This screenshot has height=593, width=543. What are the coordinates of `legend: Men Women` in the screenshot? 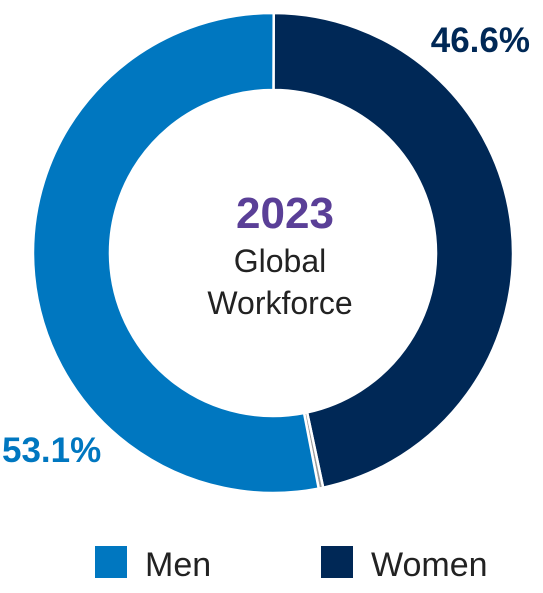 It's located at (291, 565).